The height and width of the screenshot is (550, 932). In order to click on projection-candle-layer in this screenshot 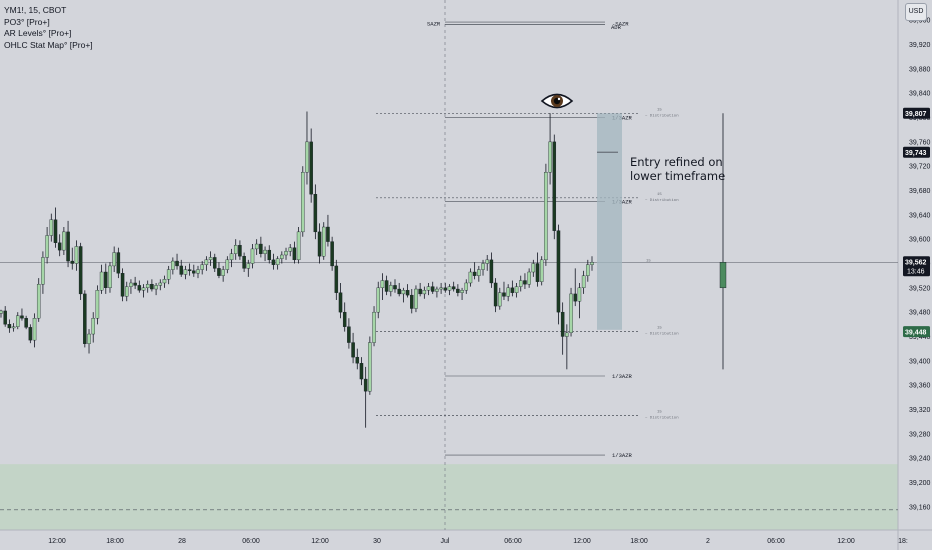, I will do `click(723, 241)`.